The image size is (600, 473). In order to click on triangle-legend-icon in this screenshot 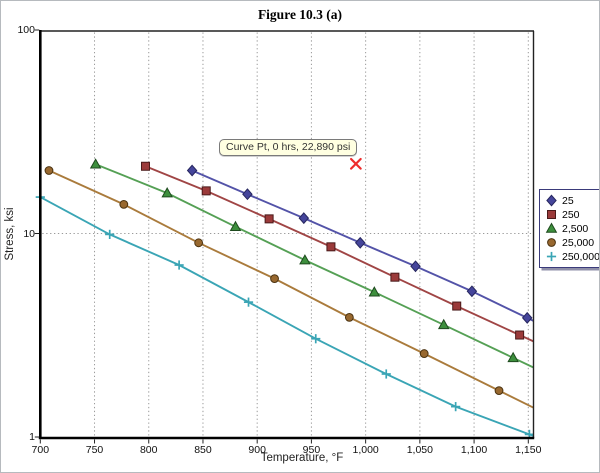, I will do `click(551, 227)`.